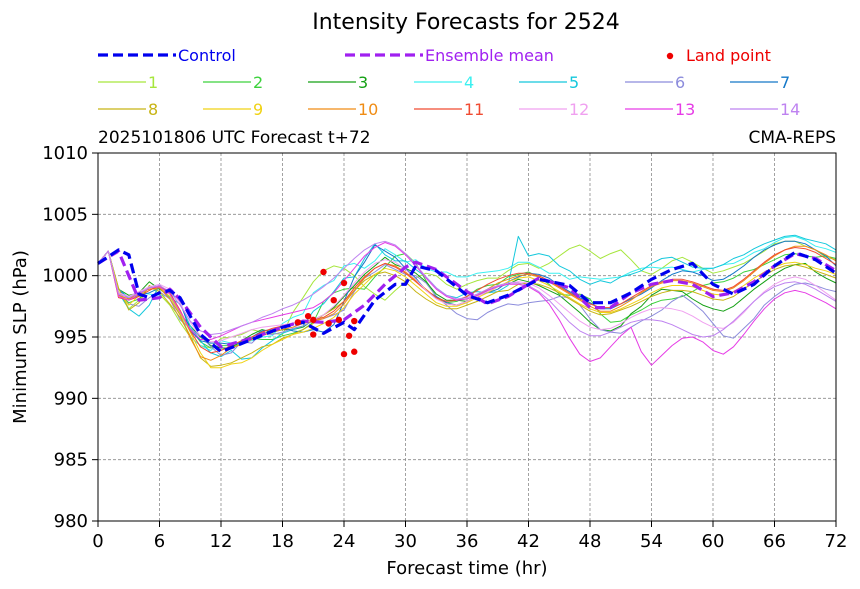 The height and width of the screenshot is (589, 860). I want to click on x-tick-label: 66, so click(774, 541).